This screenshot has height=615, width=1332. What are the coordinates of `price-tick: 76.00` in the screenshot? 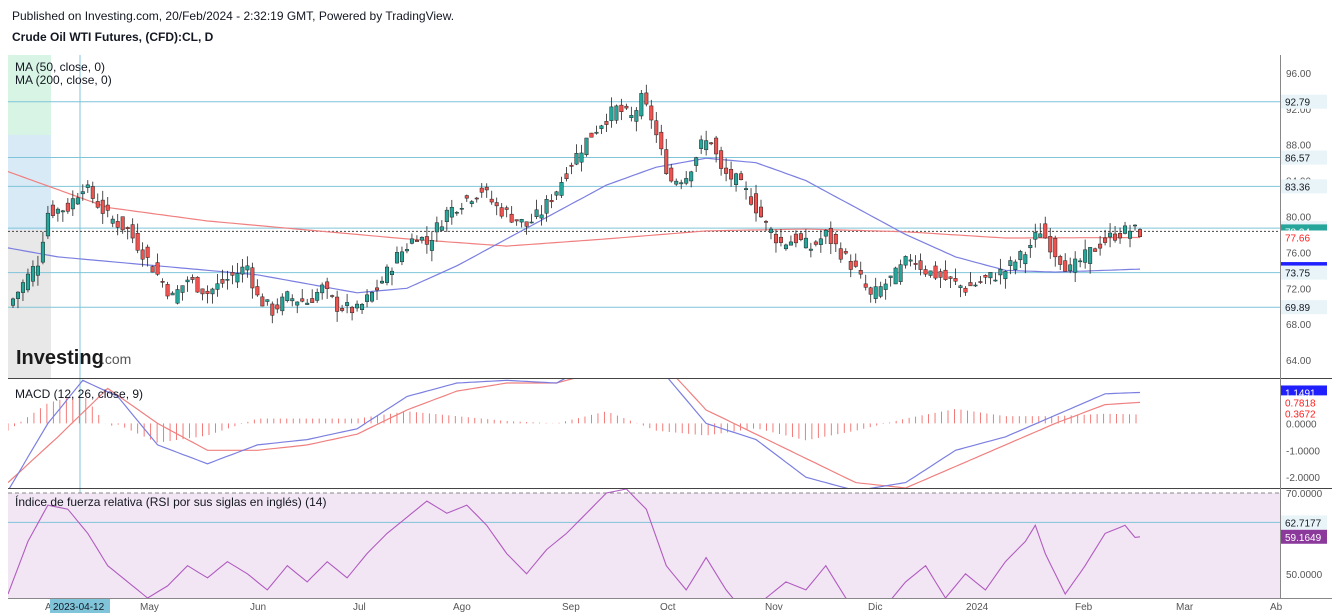 It's located at (1298, 253).